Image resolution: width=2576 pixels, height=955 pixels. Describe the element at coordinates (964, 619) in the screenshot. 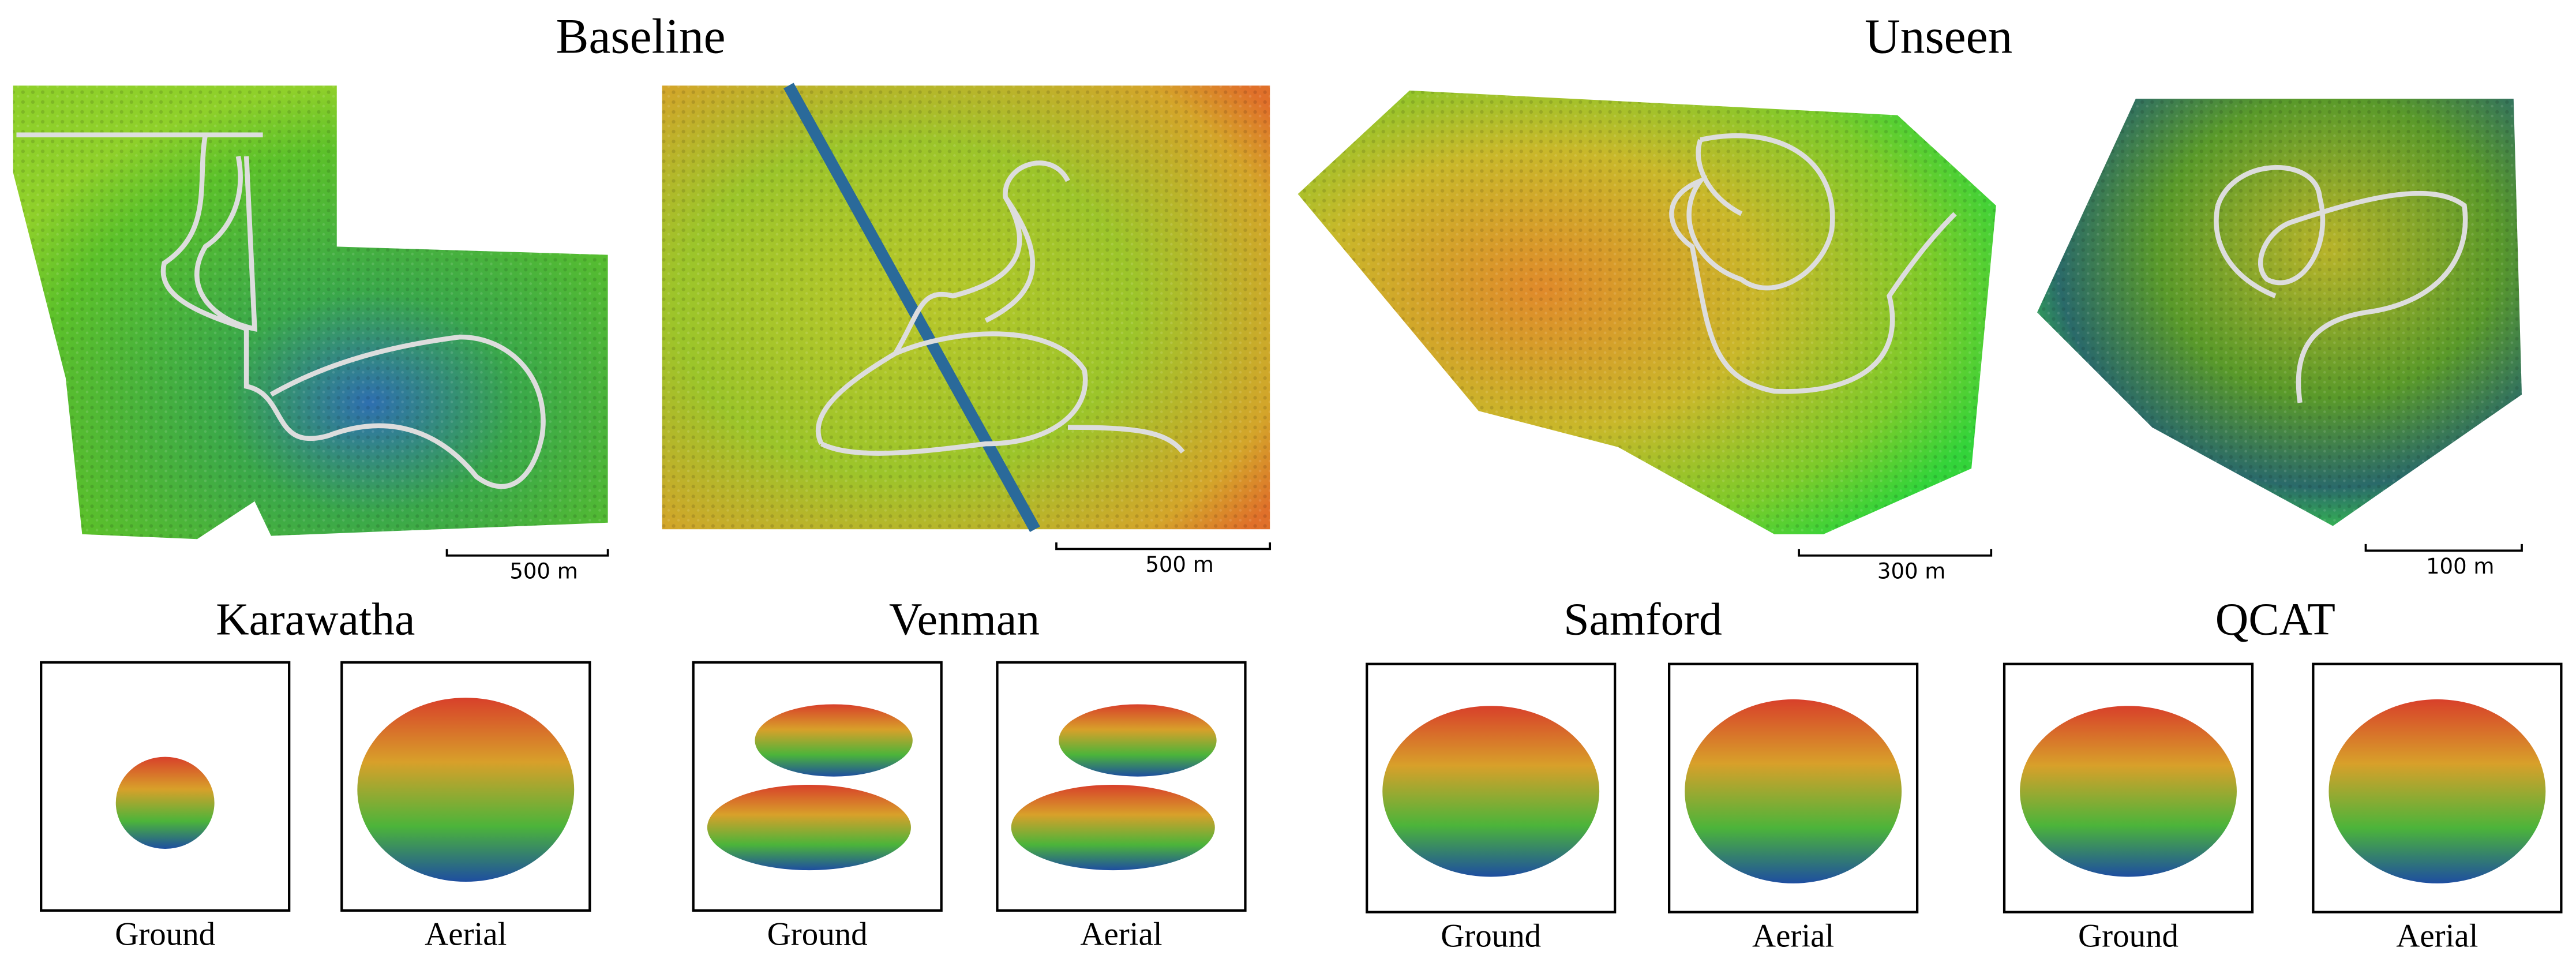

I see `site-name: Venman` at that location.